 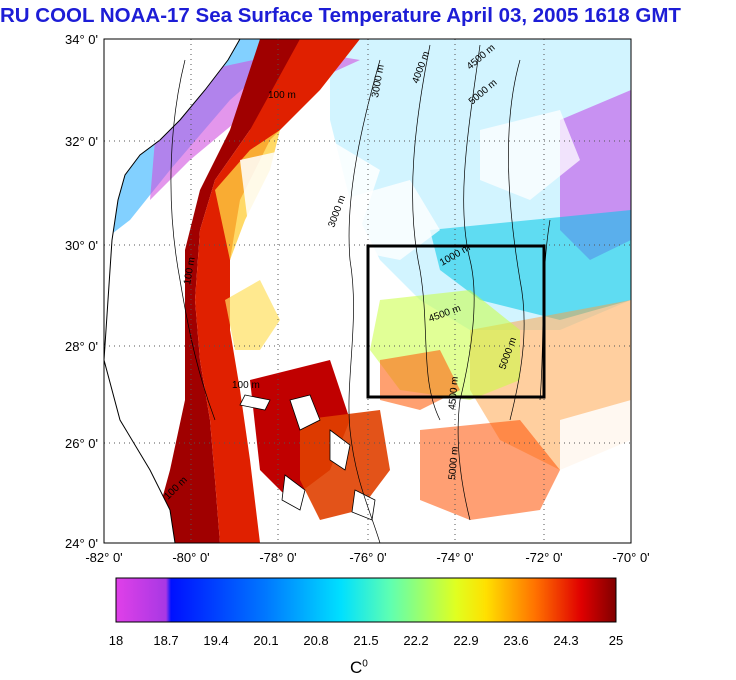 What do you see at coordinates (356, 667) in the screenshot?
I see `colorbar-unit-letter: C` at bounding box center [356, 667].